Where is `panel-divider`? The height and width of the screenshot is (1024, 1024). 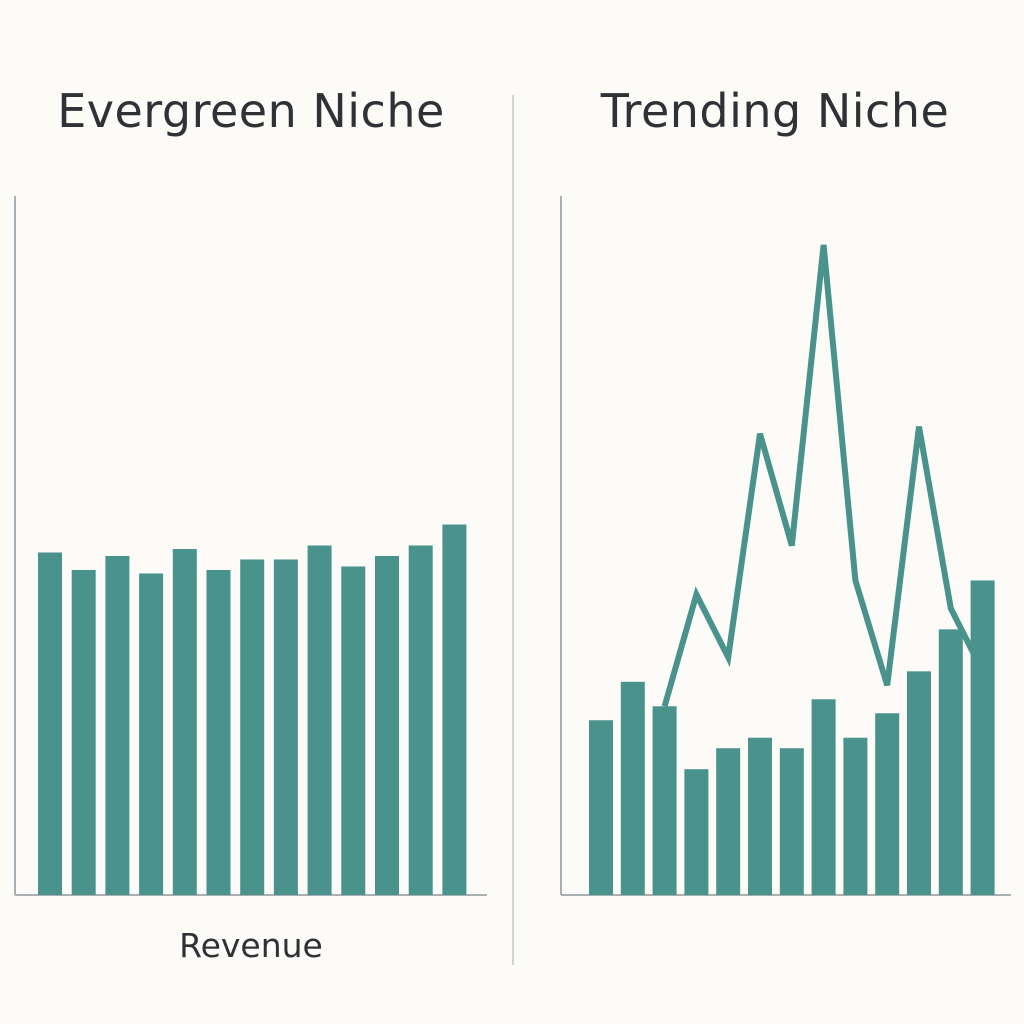 panel-divider is located at coordinates (513, 530).